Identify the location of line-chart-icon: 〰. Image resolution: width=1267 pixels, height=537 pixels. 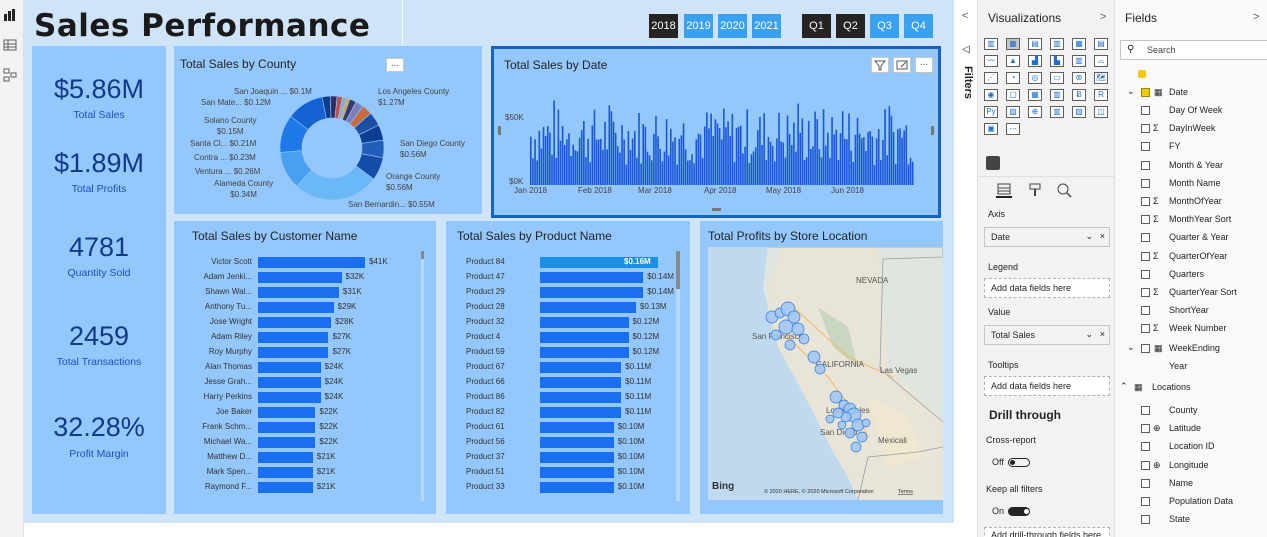
(991, 61).